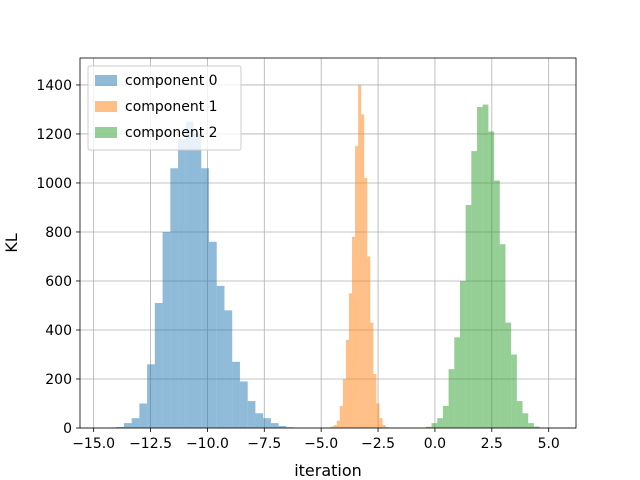 This screenshot has width=640, height=480. Describe the element at coordinates (150, 444) in the screenshot. I see `x-tick-label: −12.5` at that location.